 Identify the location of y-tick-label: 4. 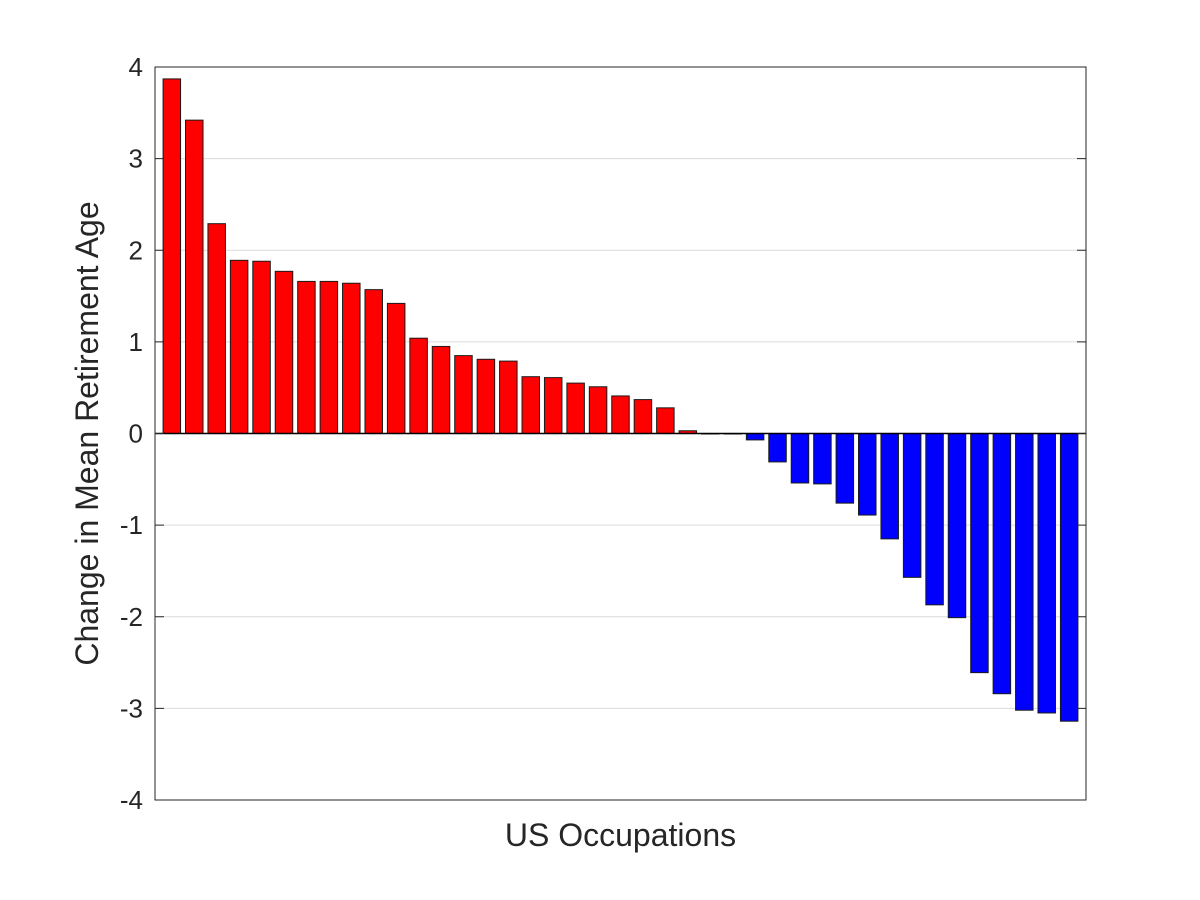
(136, 67).